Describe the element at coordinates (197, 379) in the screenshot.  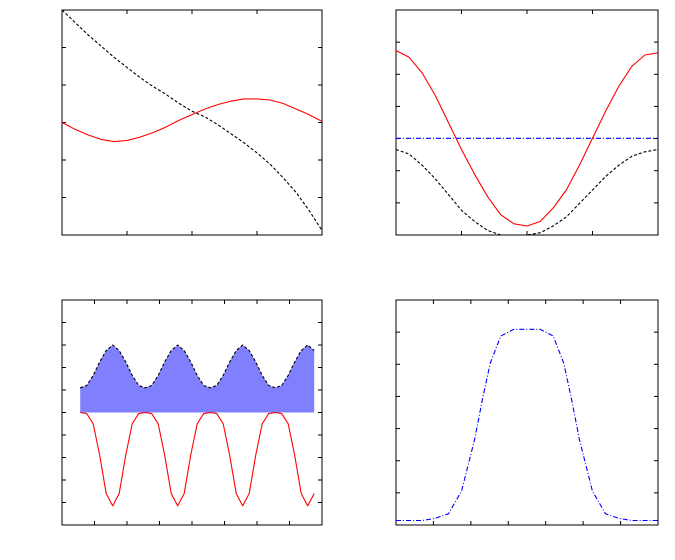
I see `series-0-fill-area` at that location.